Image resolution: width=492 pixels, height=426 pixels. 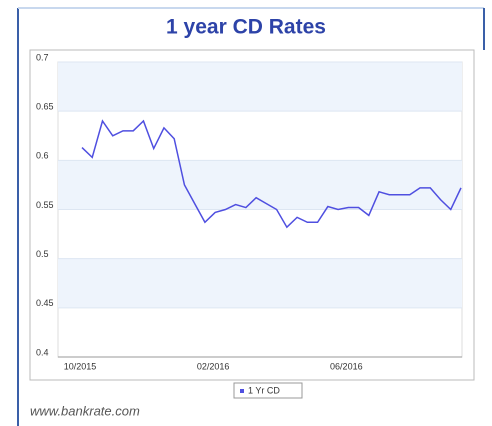 What do you see at coordinates (242, 391) in the screenshot?
I see `legend-swatch` at bounding box center [242, 391].